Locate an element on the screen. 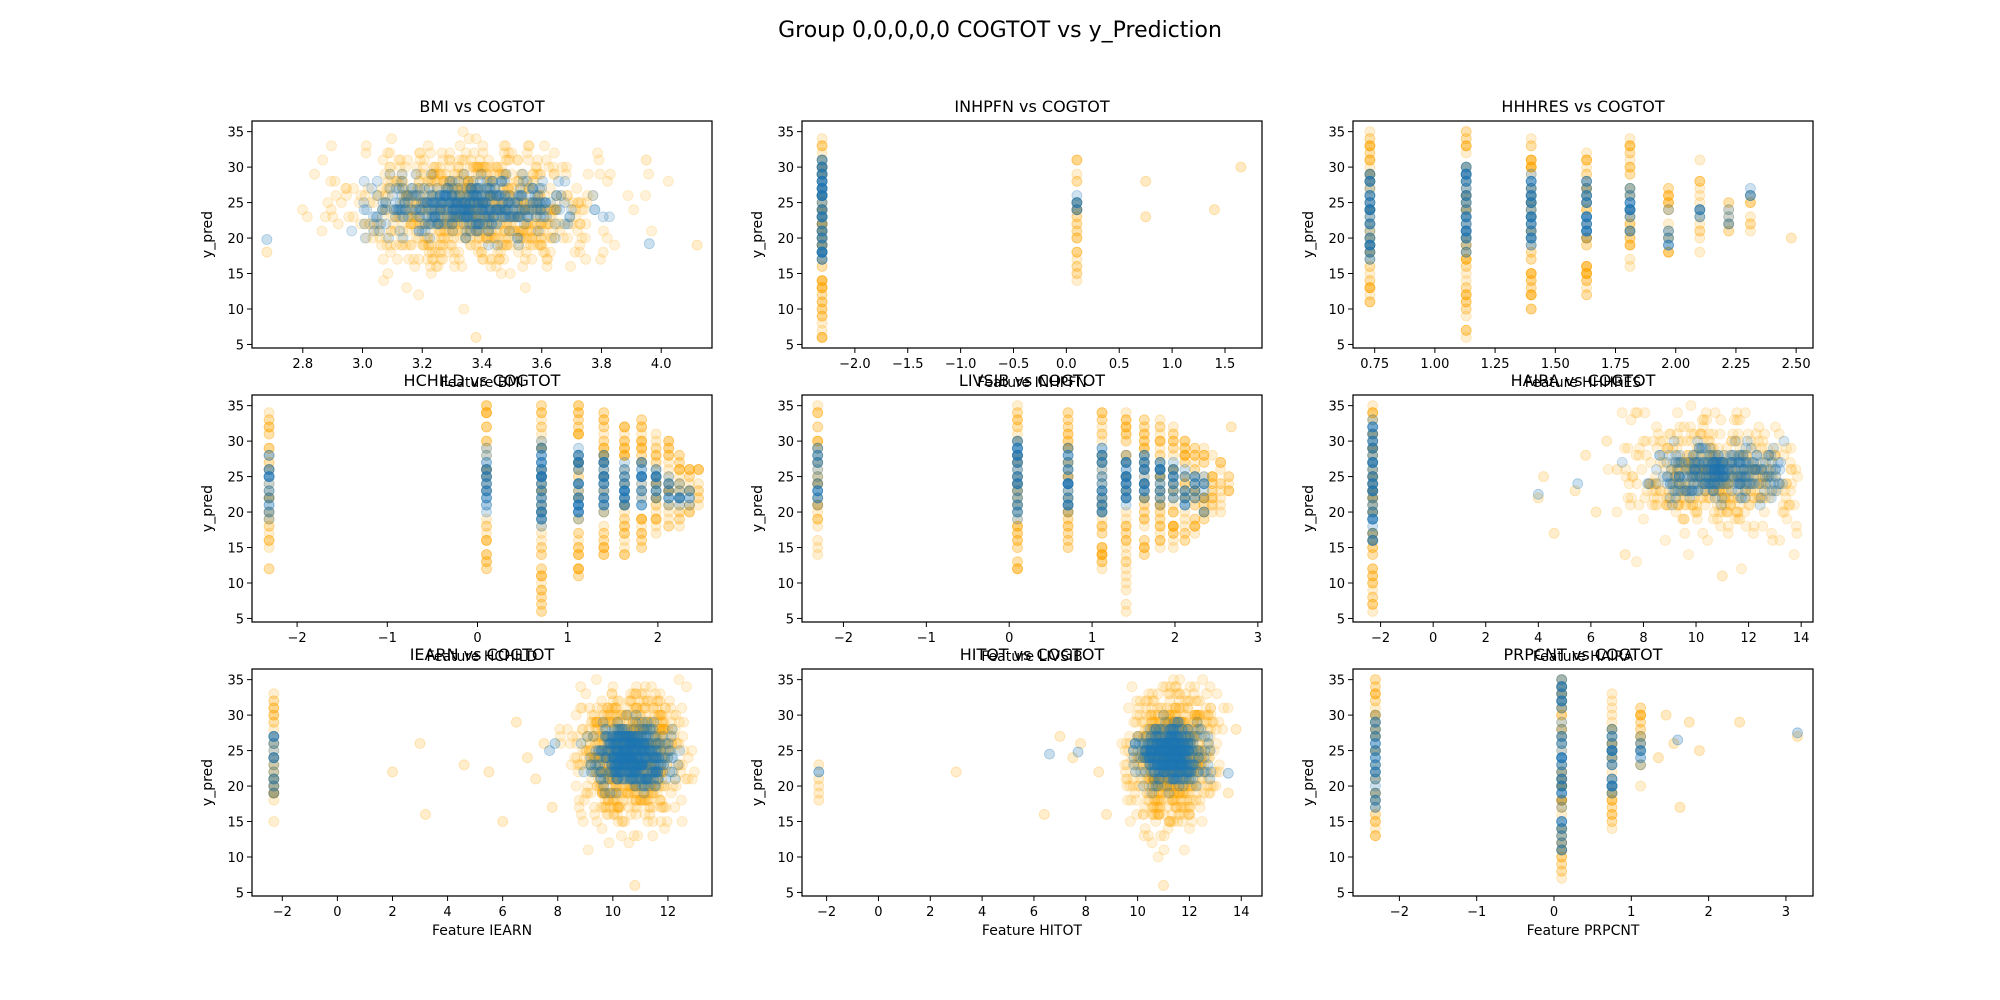 Image resolution: width=2000 pixels, height=1000 pixels. point-layer is located at coordinates (1031, 238).